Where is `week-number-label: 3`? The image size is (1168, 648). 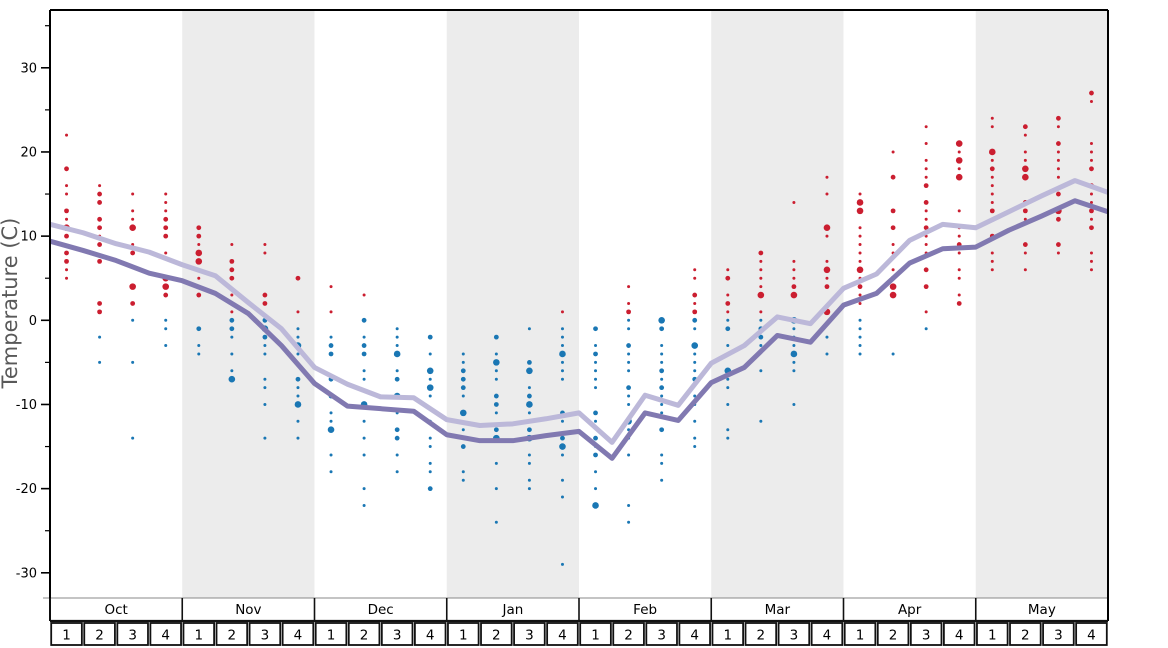
week-number-label: 3 is located at coordinates (265, 636).